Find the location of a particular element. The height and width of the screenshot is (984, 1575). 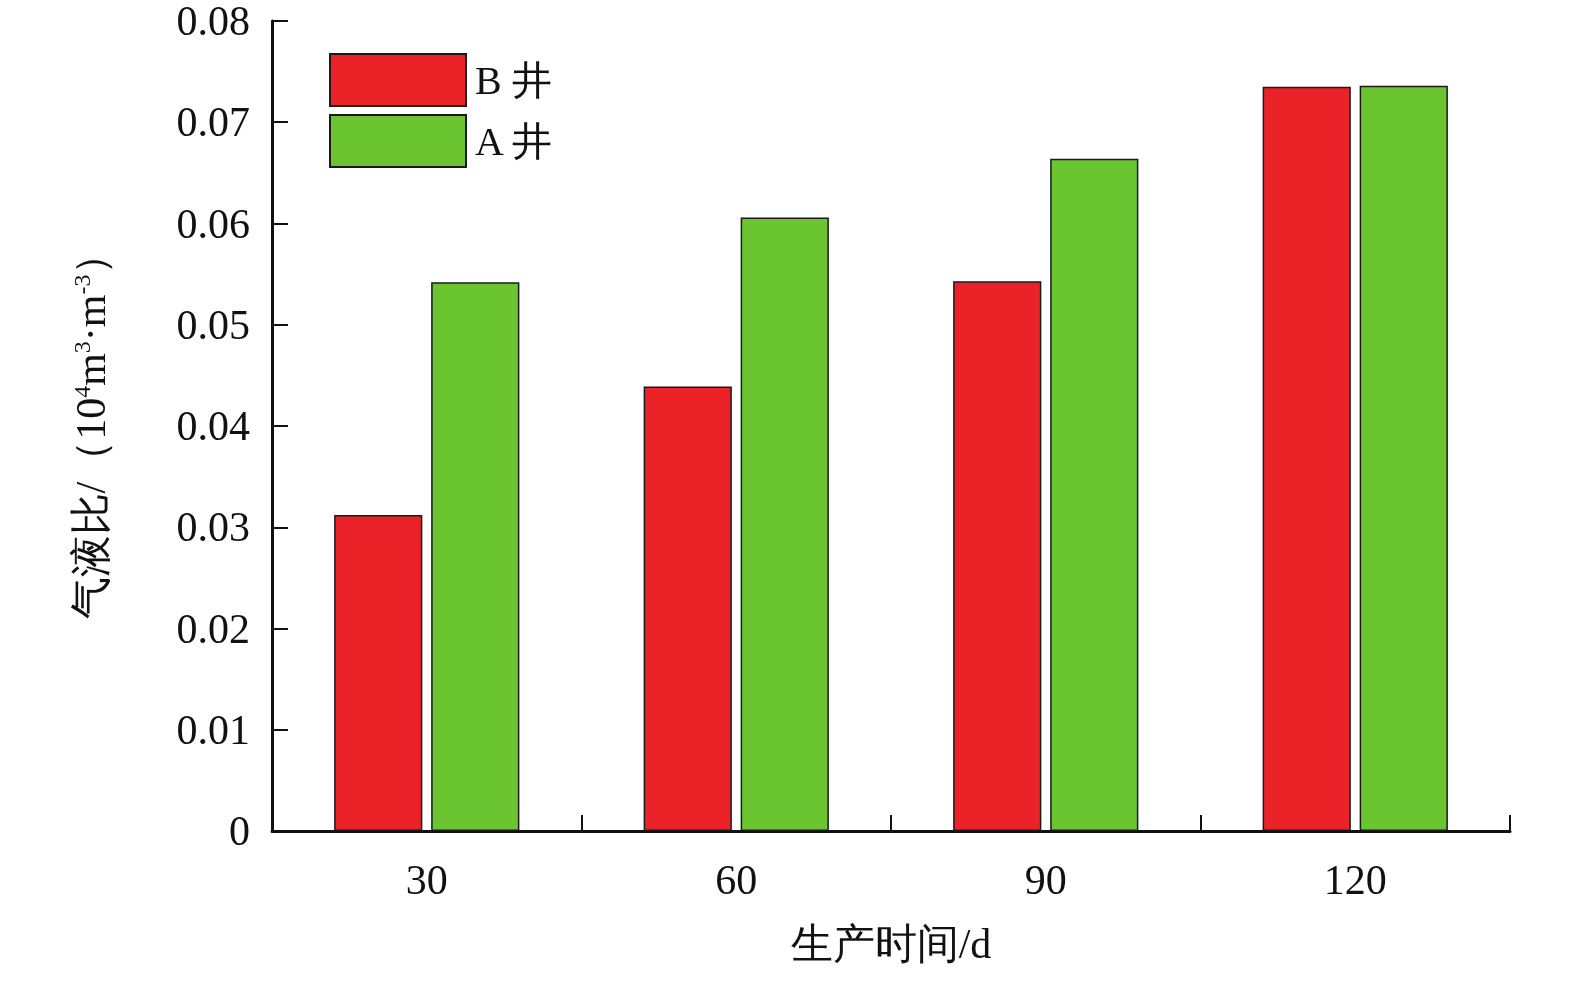

y-tick-label: 0.01 is located at coordinates (213, 729).